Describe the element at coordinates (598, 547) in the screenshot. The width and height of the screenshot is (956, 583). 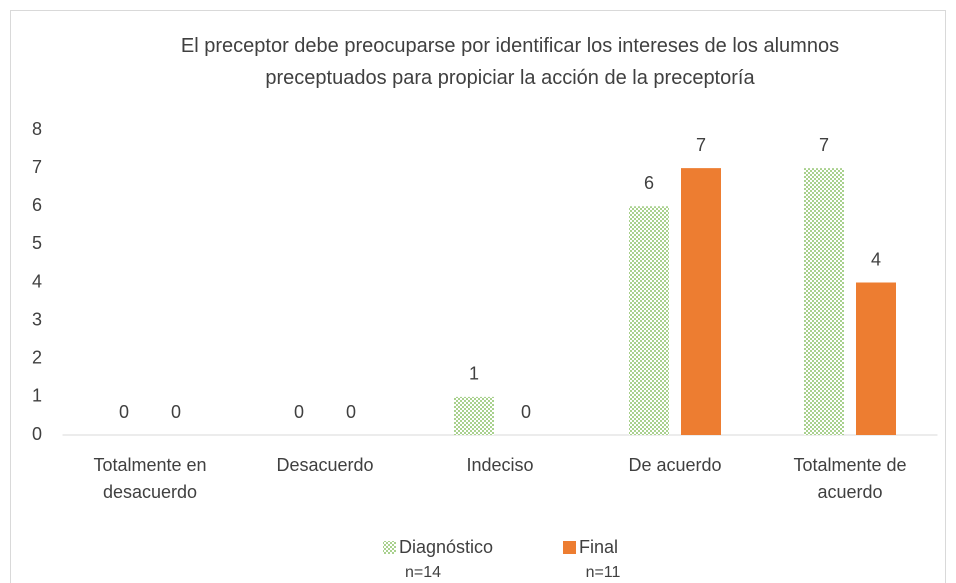
I see `legend-label: Final` at that location.